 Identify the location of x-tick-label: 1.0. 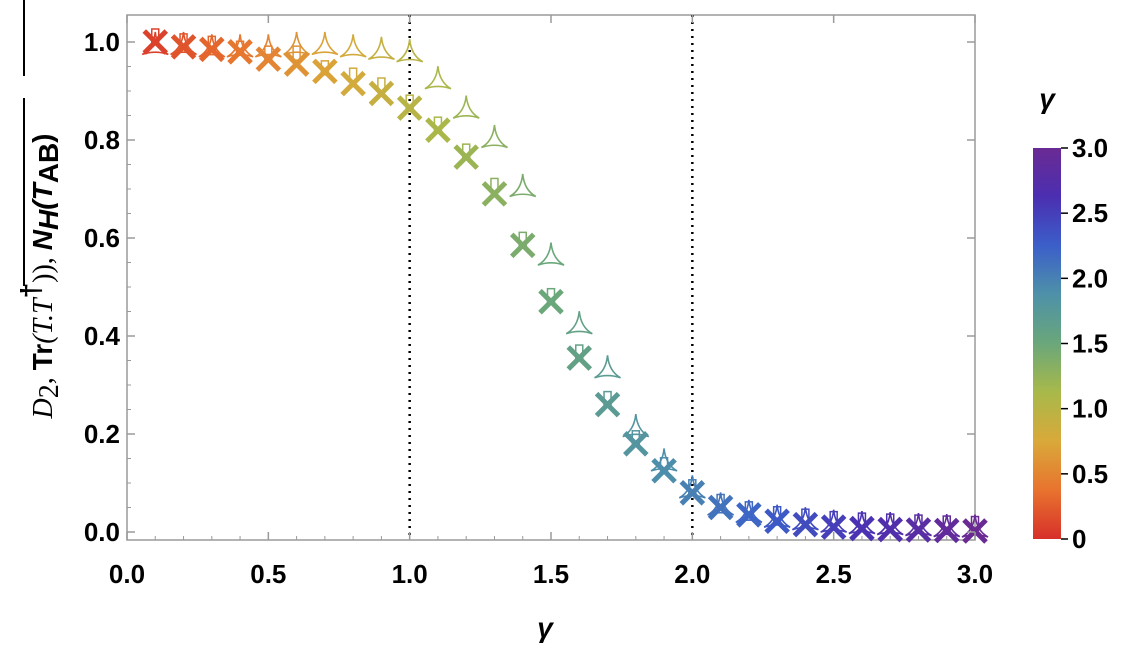
(410, 574).